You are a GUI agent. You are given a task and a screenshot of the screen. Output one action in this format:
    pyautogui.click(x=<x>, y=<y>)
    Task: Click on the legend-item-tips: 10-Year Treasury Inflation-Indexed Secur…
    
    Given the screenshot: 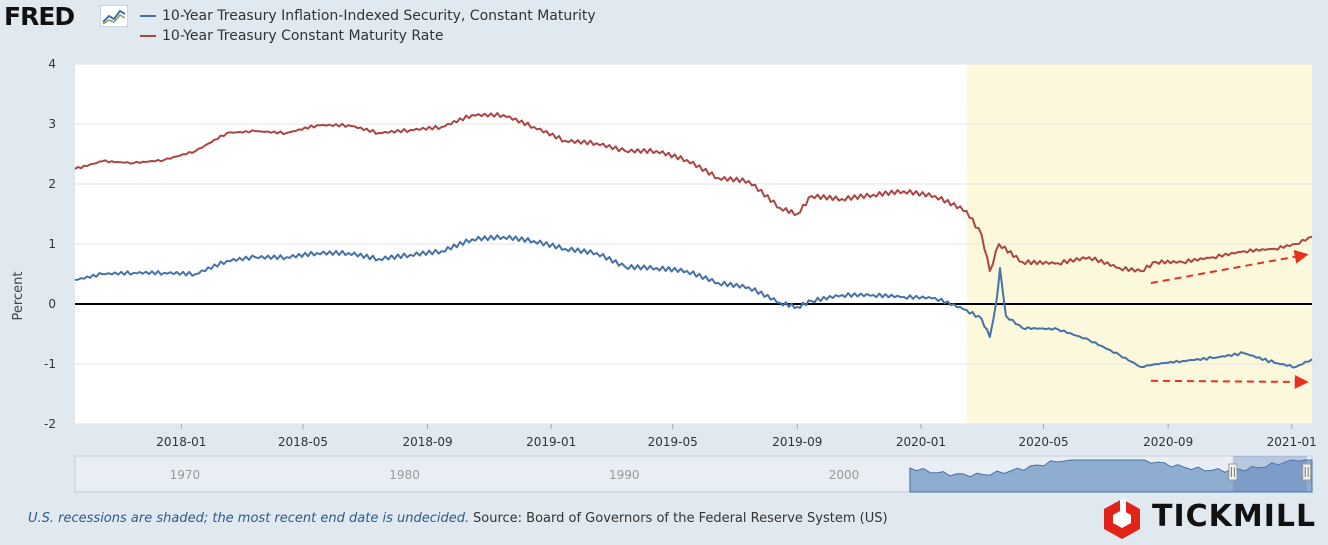 What is the action you would take?
    pyautogui.click(x=368, y=16)
    